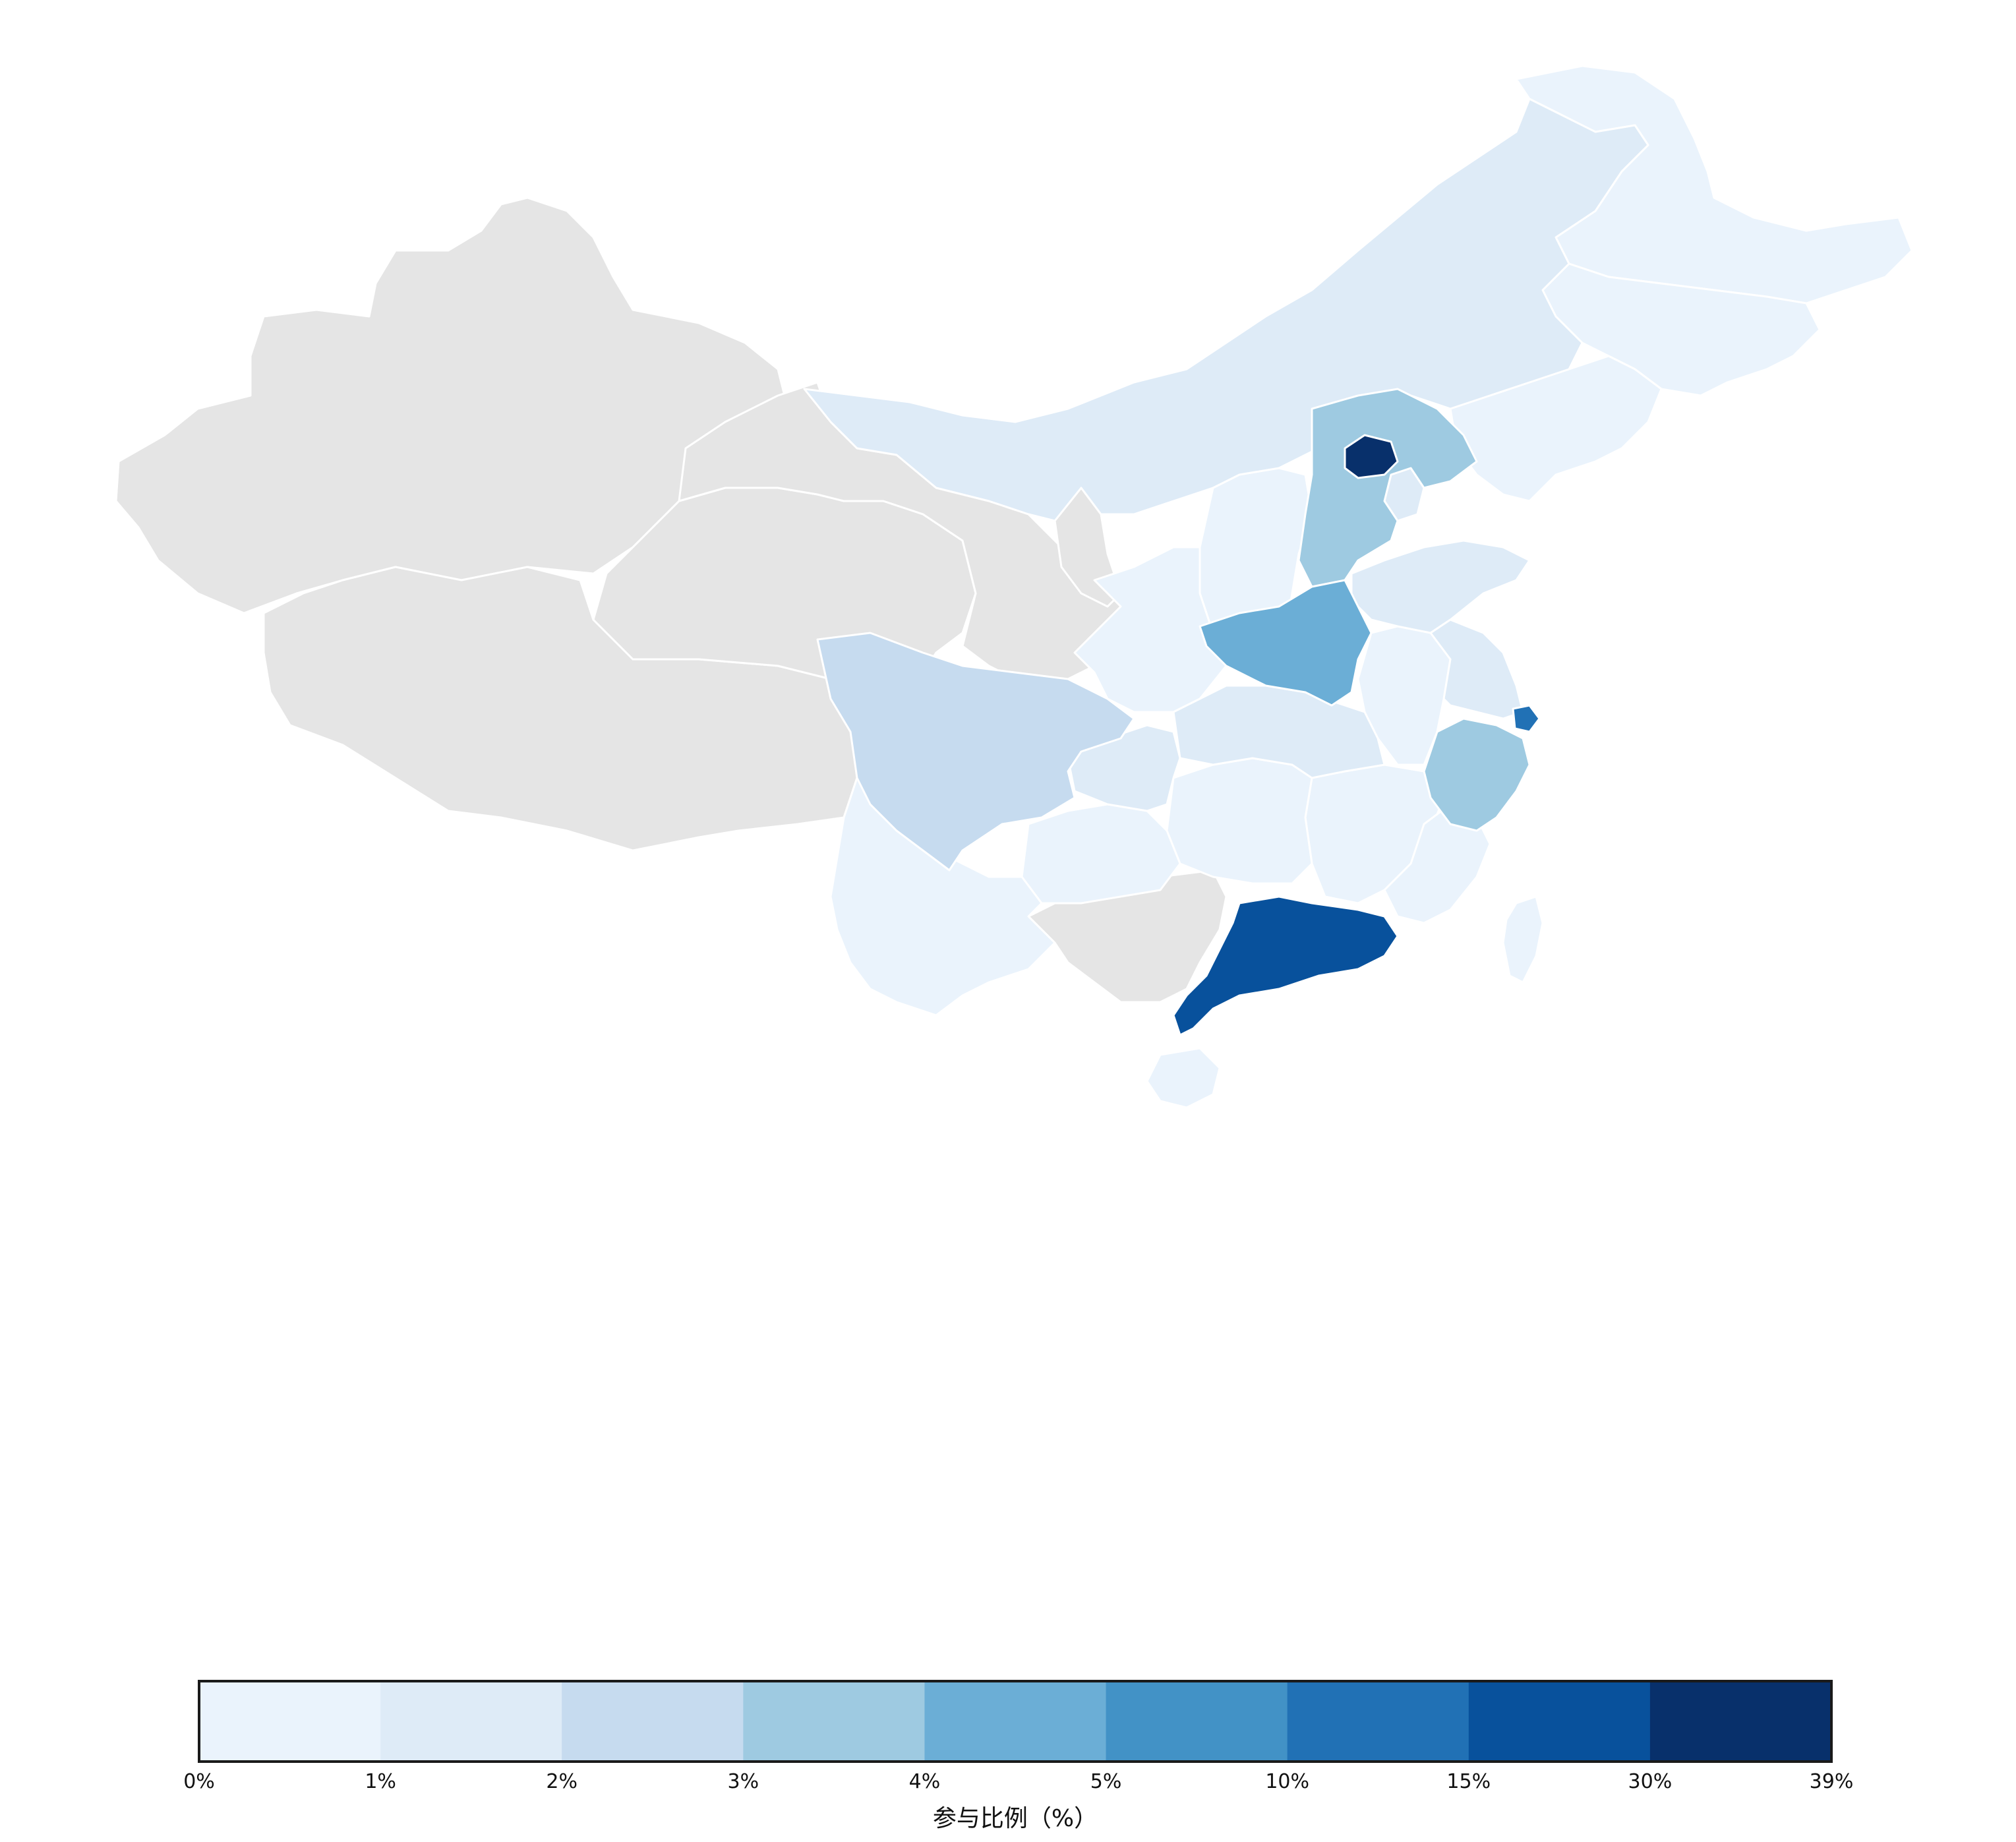 This screenshot has width=2016, height=1842. What do you see at coordinates (925, 1781) in the screenshot?
I see `colorbar-tick-label: 4%` at bounding box center [925, 1781].